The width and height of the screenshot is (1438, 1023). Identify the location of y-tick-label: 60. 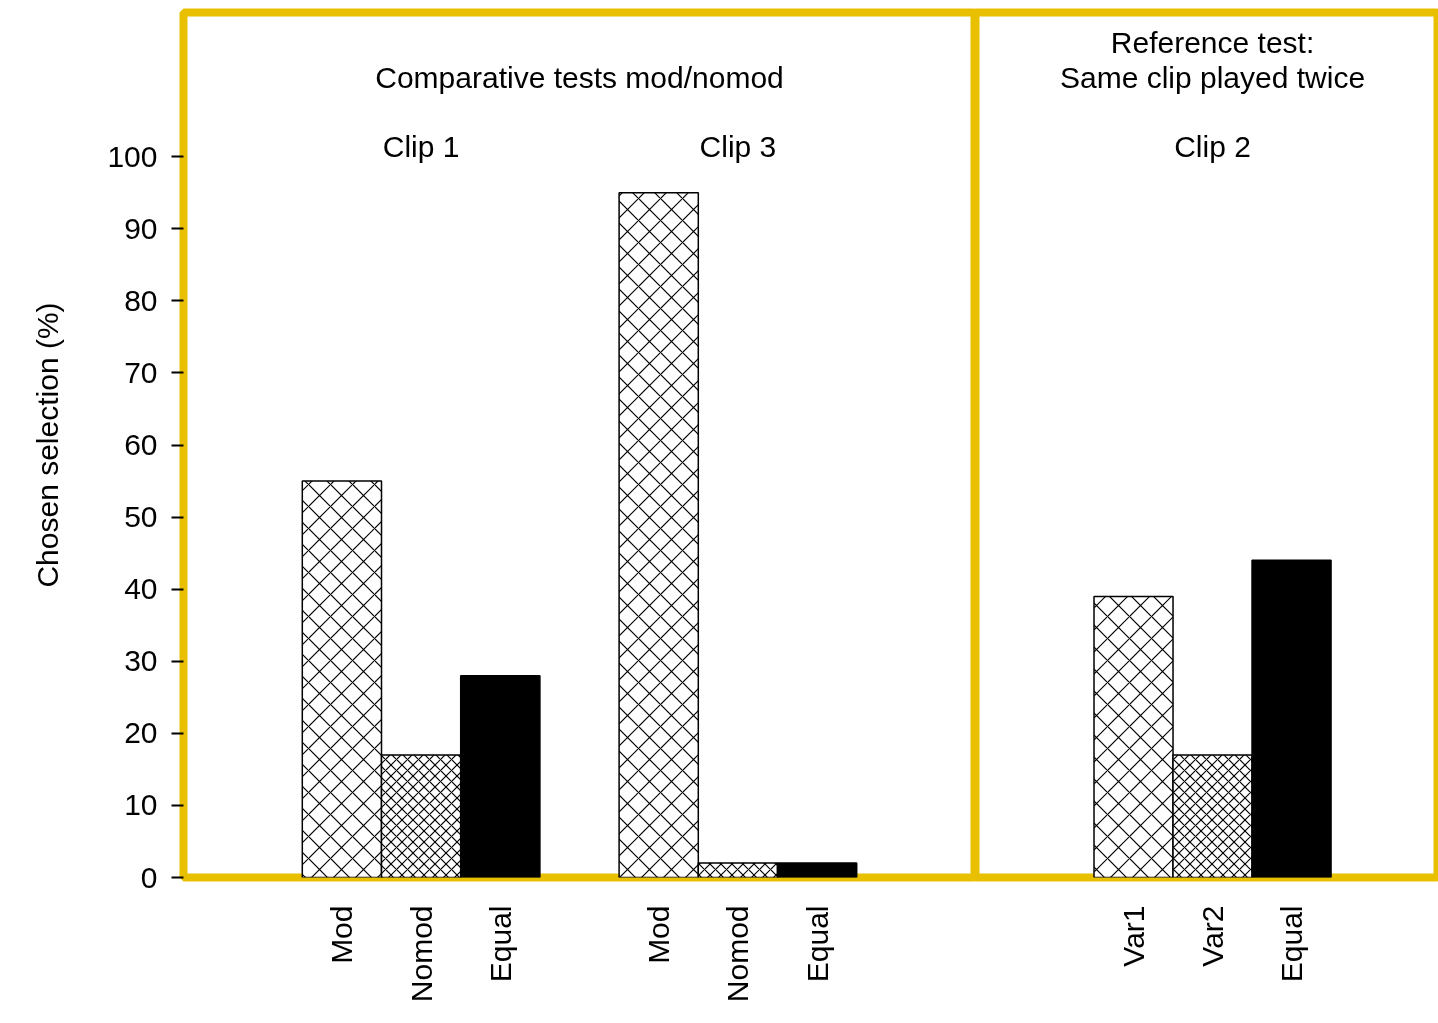
(141, 444).